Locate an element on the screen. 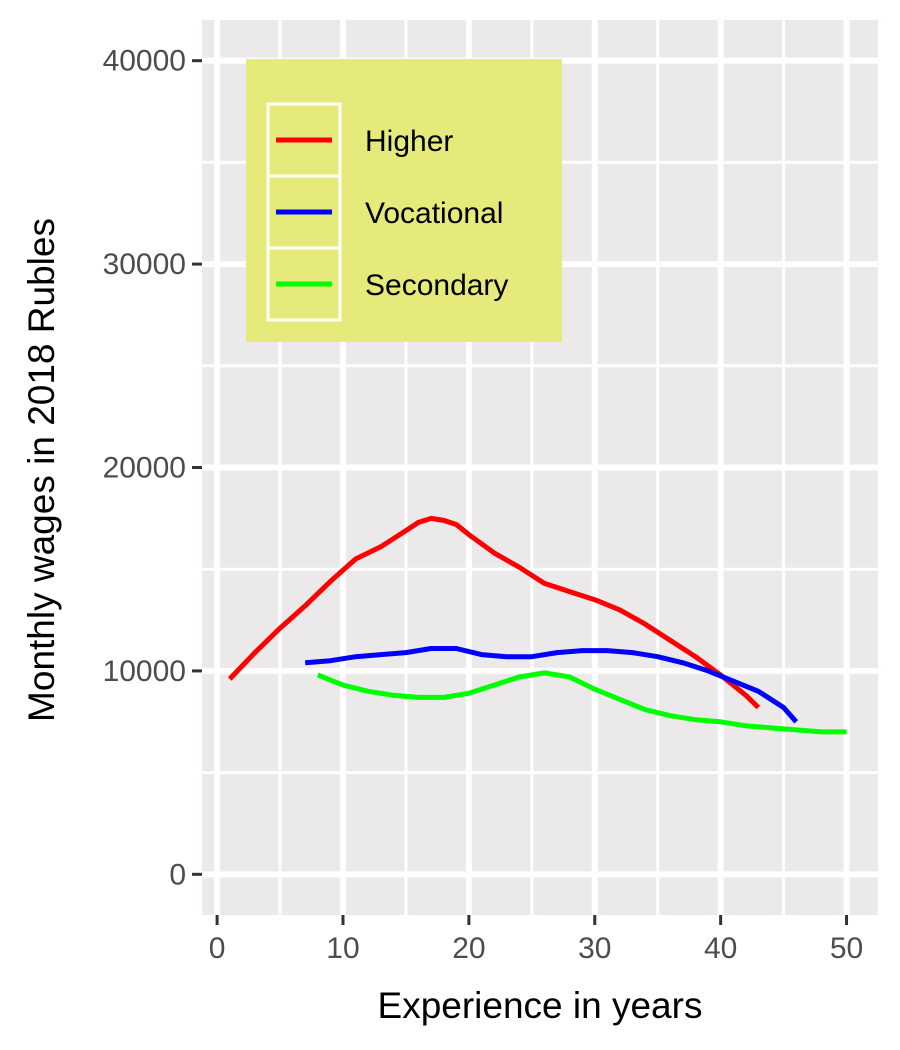 This screenshot has width=900, height=1050. legend-label-secondary: Secondary is located at coordinates (436, 285).